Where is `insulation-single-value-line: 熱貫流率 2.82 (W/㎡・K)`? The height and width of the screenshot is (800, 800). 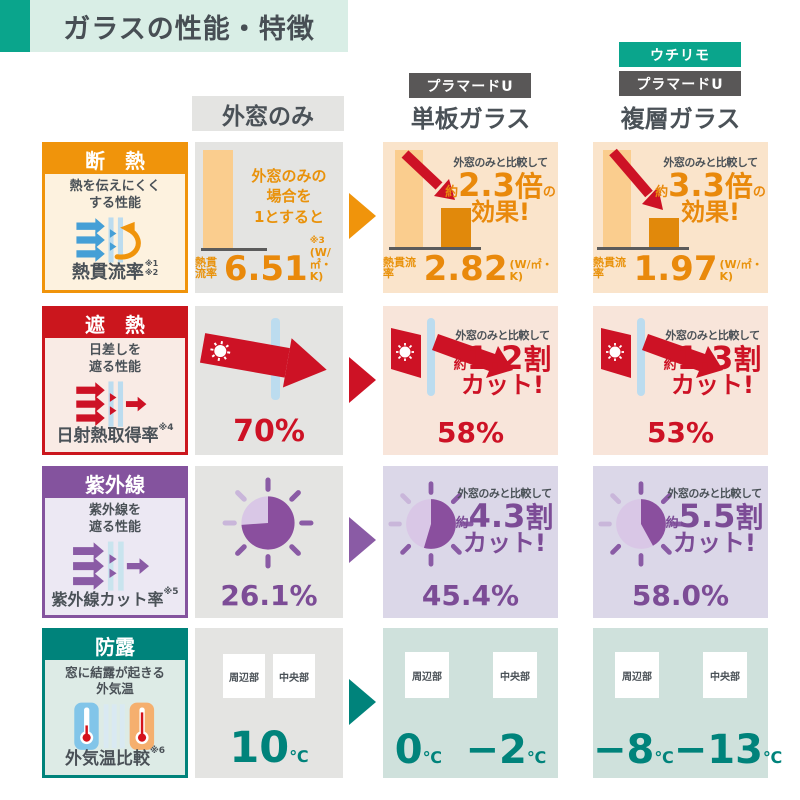 insulation-single-value-line: 熱貫流率 2.82 (W/㎡・K) is located at coordinates (468, 269).